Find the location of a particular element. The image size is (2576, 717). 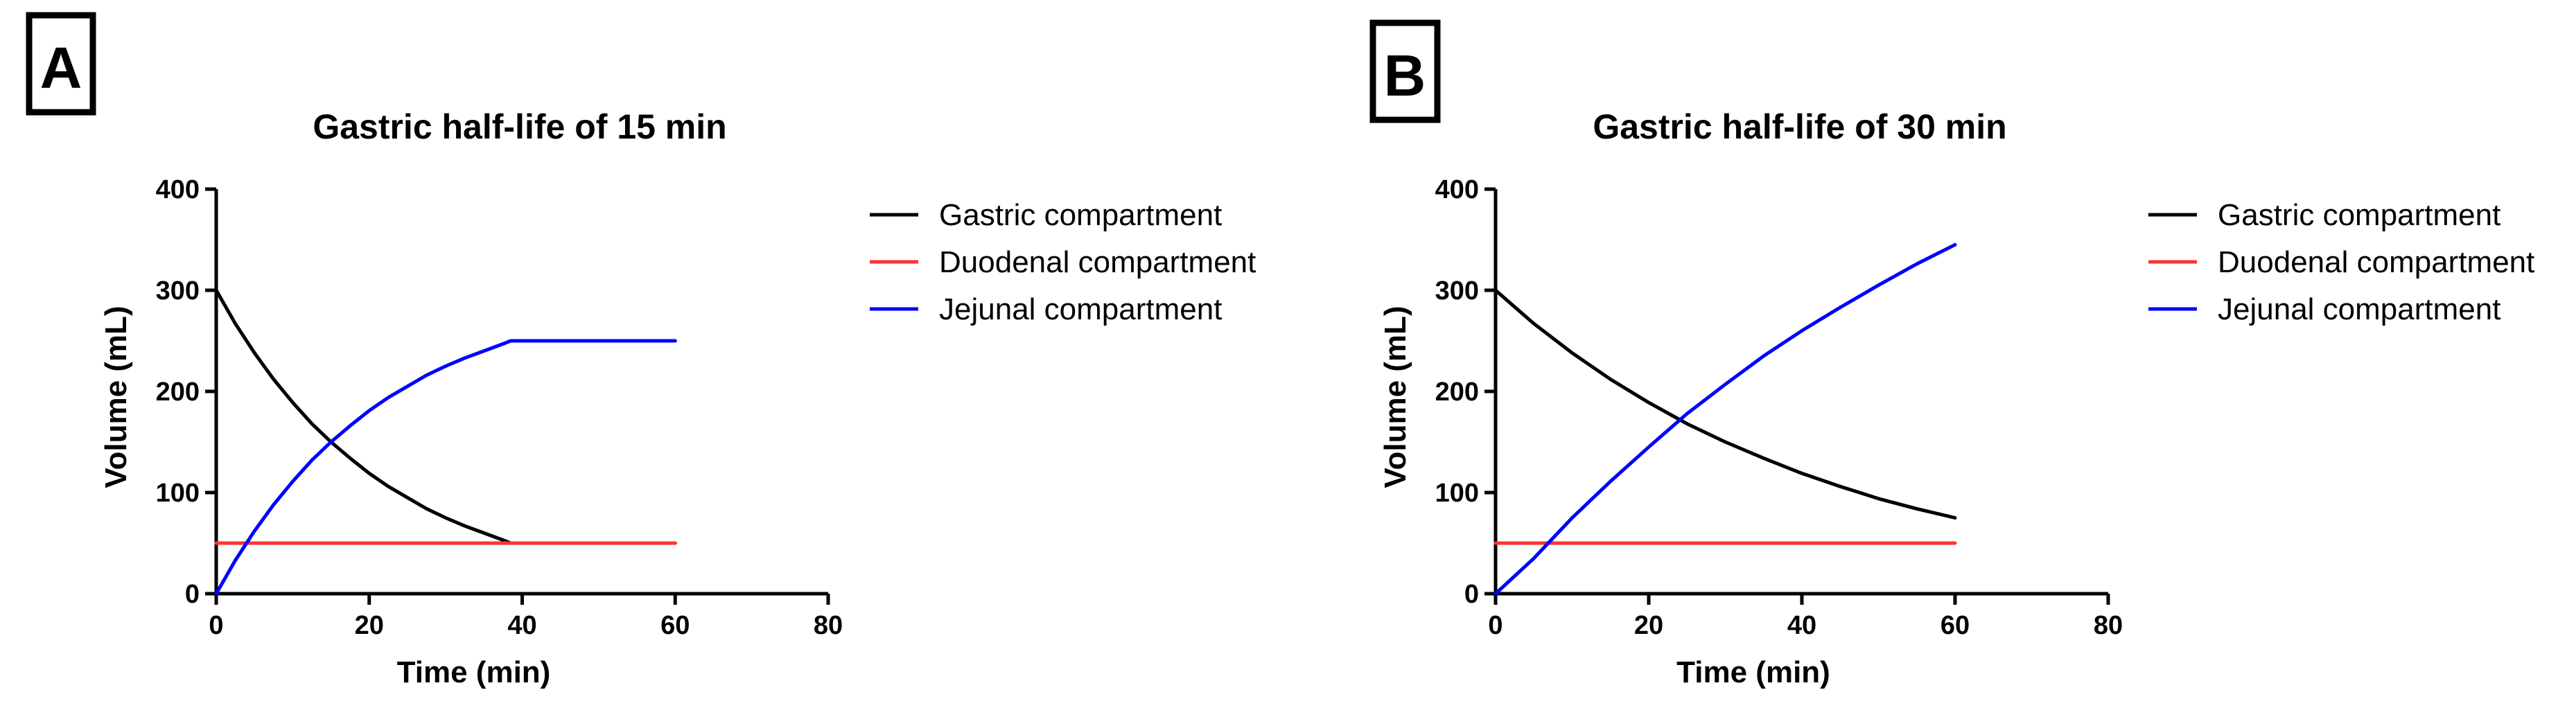

chart-title: Gastric half-life of 15 min is located at coordinates (519, 126).